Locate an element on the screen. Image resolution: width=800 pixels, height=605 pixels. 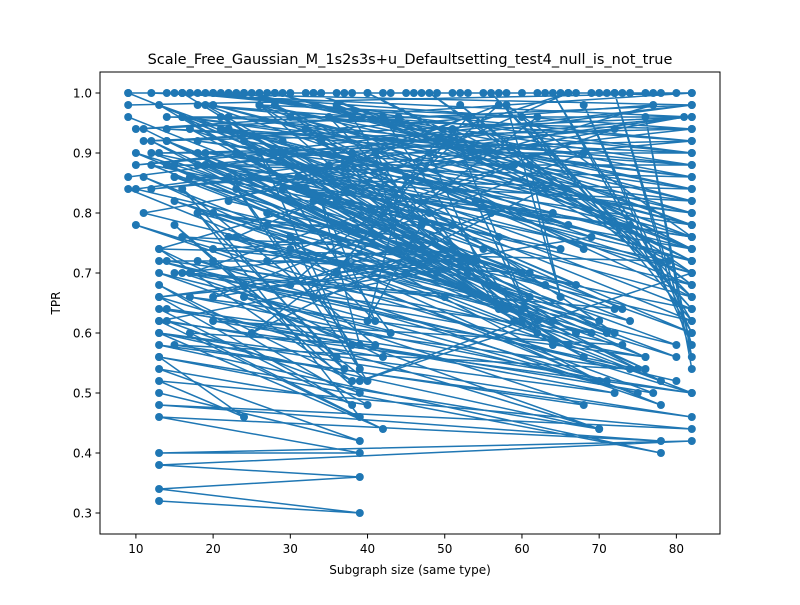
y-tick-label: 0.5 is located at coordinates (82, 393).